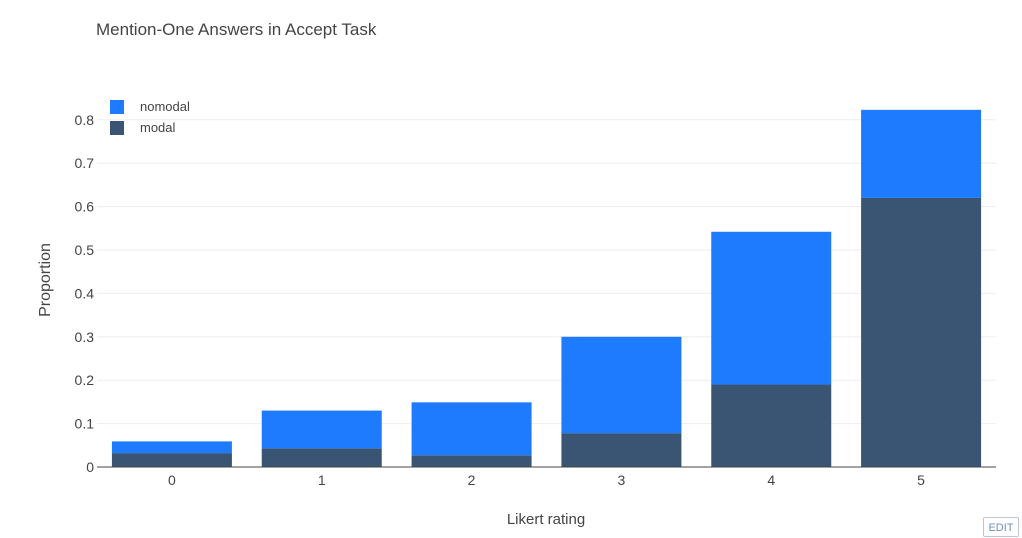  I want to click on legend-label-nomodal: nomodal, so click(165, 106).